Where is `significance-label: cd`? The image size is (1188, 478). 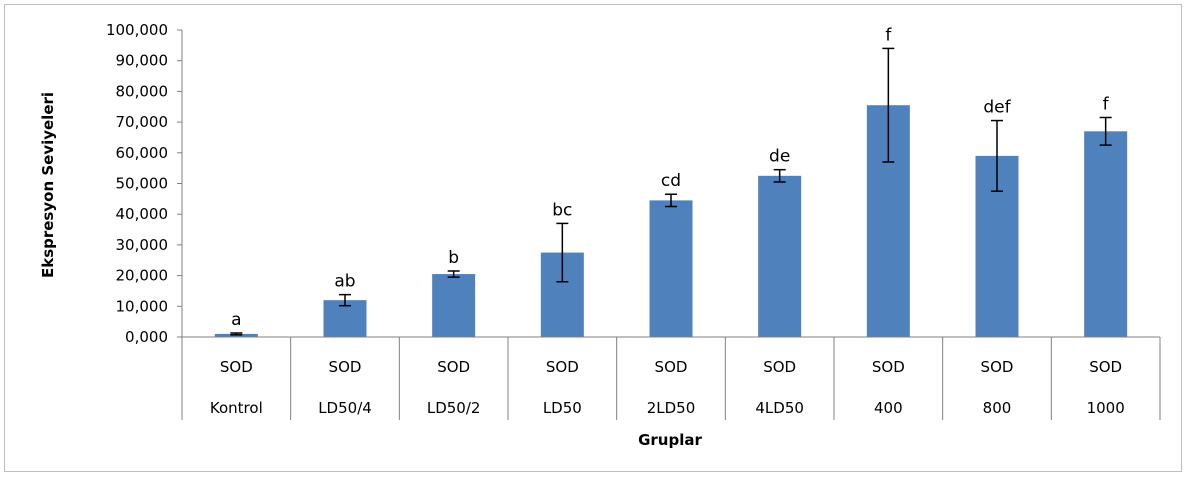 significance-label: cd is located at coordinates (671, 181).